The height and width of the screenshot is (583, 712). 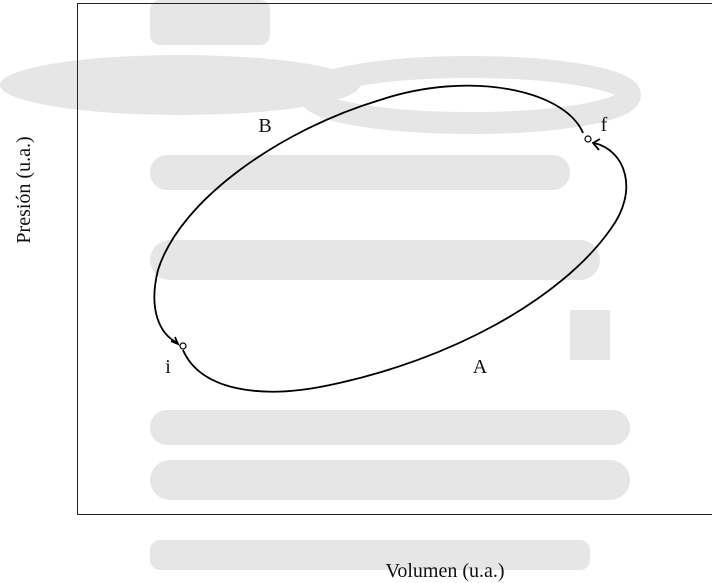 I want to click on label-f: f, so click(x=604, y=125).